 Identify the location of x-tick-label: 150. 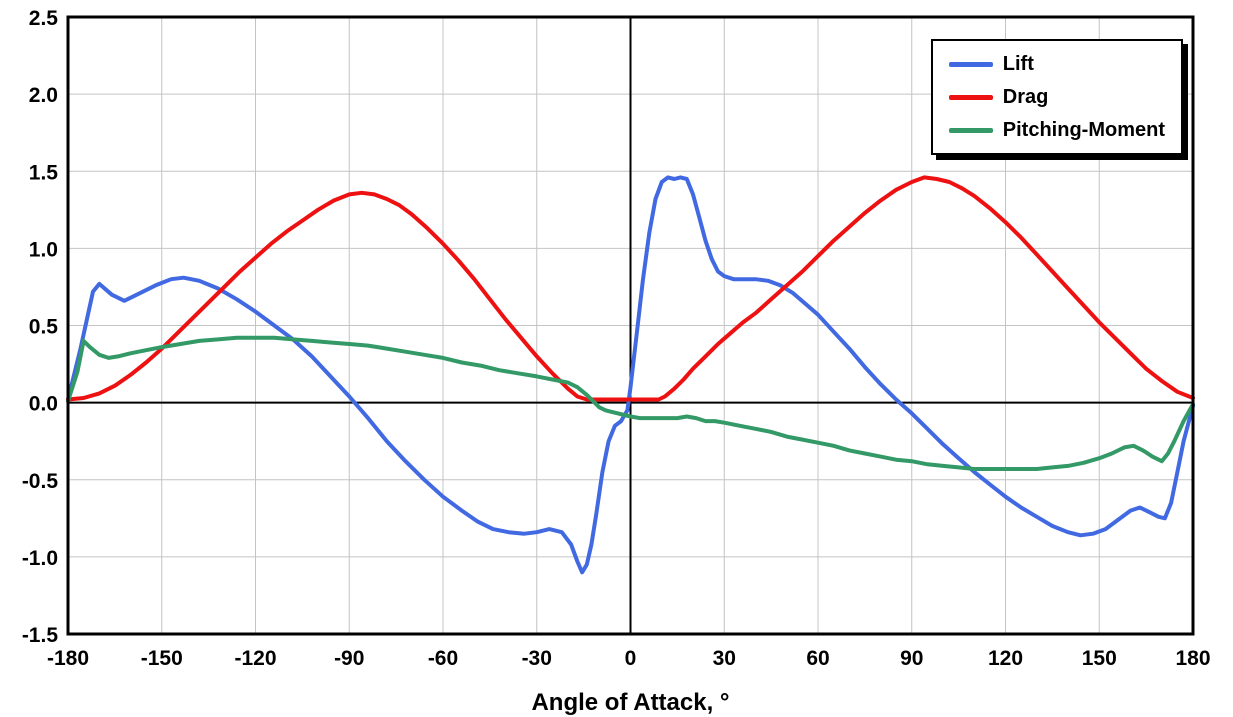
(1099, 658).